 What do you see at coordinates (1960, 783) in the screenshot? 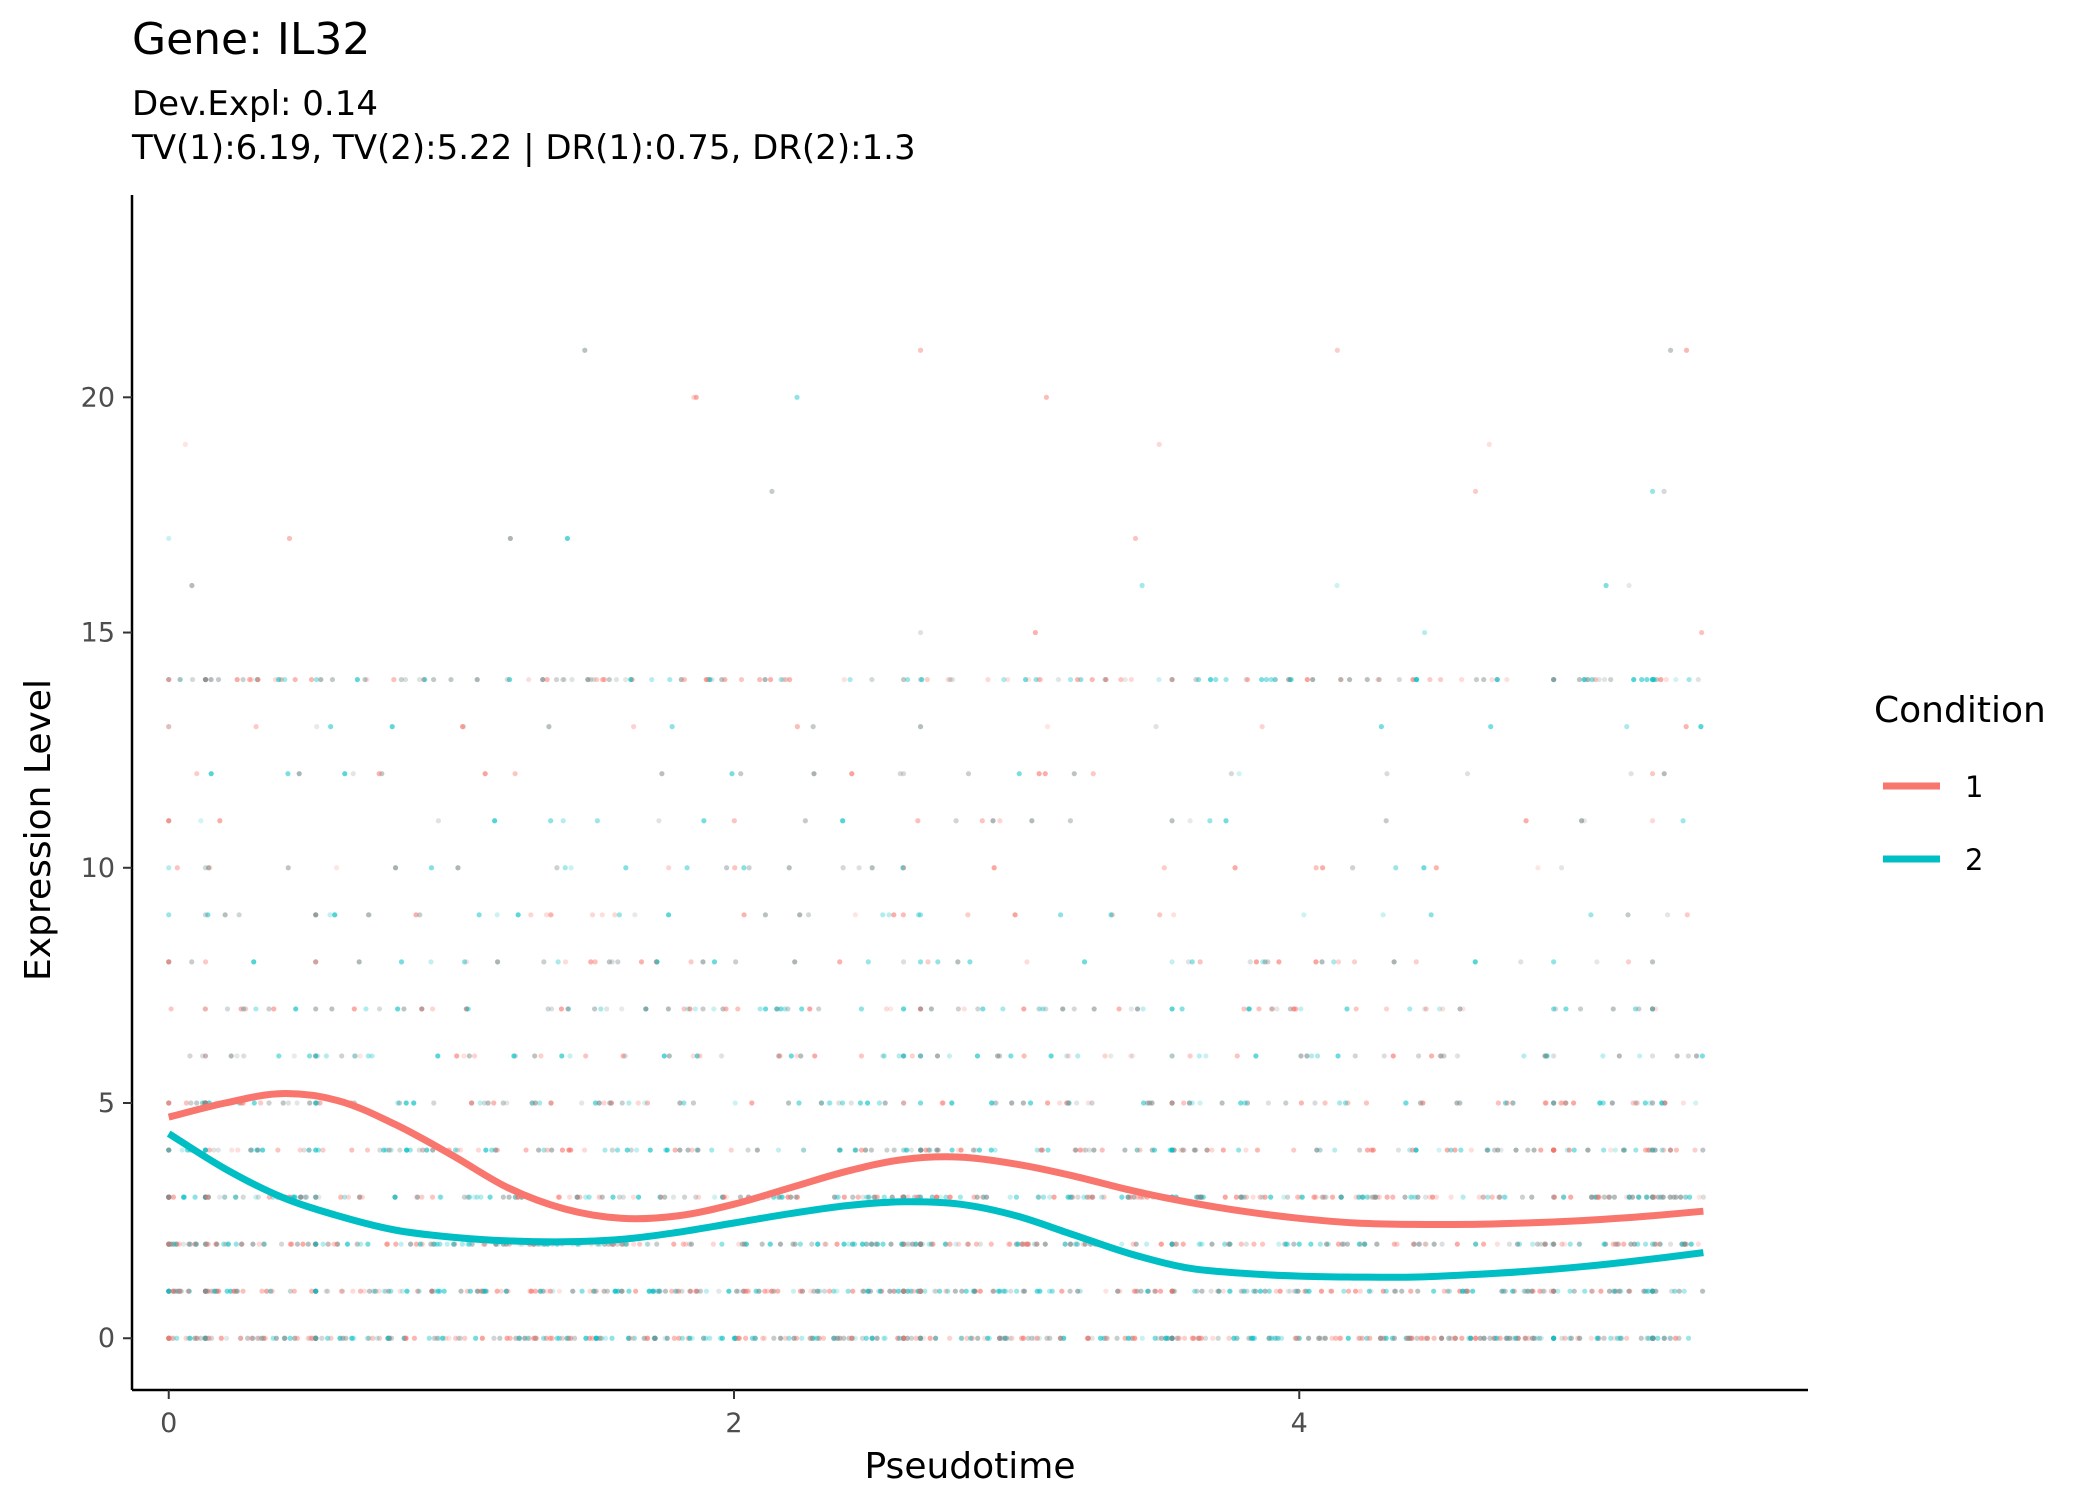
I see `legend: Condition 1 2` at bounding box center [1960, 783].